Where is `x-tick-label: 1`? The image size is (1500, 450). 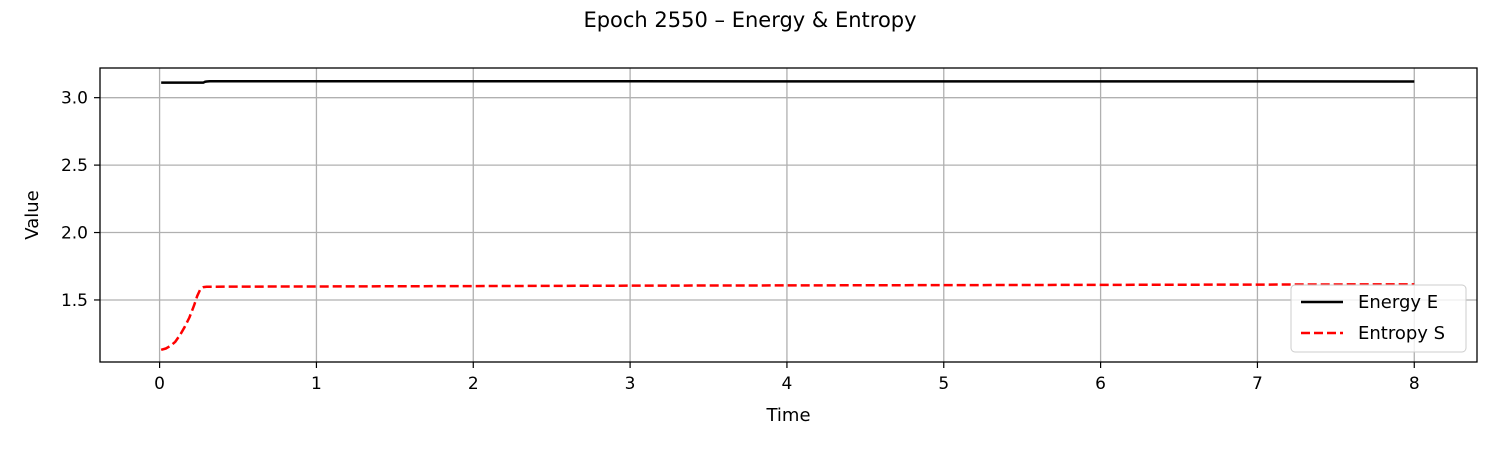
x-tick-label: 1 is located at coordinates (316, 384).